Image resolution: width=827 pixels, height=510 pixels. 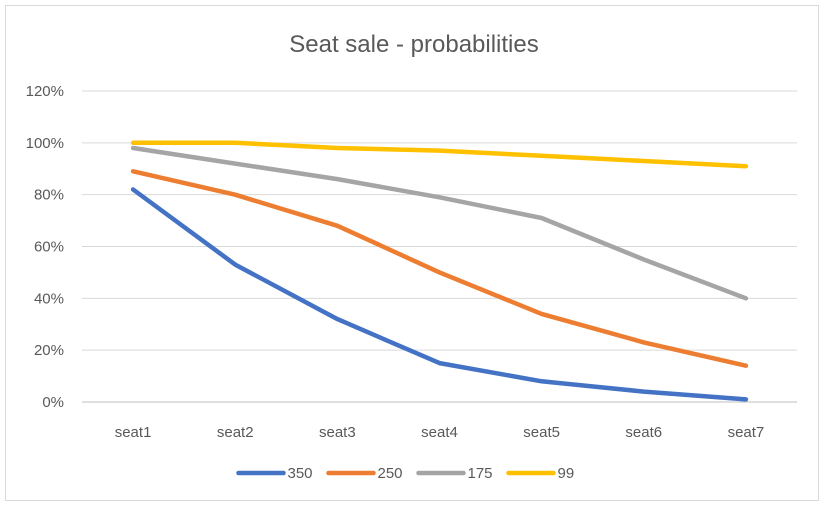 What do you see at coordinates (300, 473) in the screenshot?
I see `legend-label-350: 350` at bounding box center [300, 473].